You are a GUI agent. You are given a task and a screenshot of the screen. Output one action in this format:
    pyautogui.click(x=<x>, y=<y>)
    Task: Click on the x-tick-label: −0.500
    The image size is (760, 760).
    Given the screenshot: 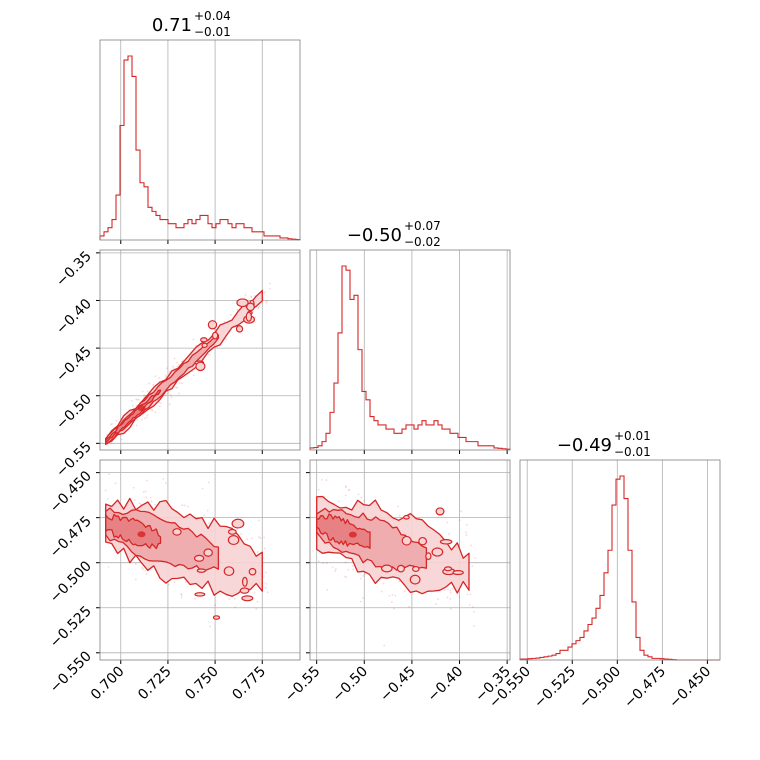 What is the action you would take?
    pyautogui.click(x=600, y=688)
    